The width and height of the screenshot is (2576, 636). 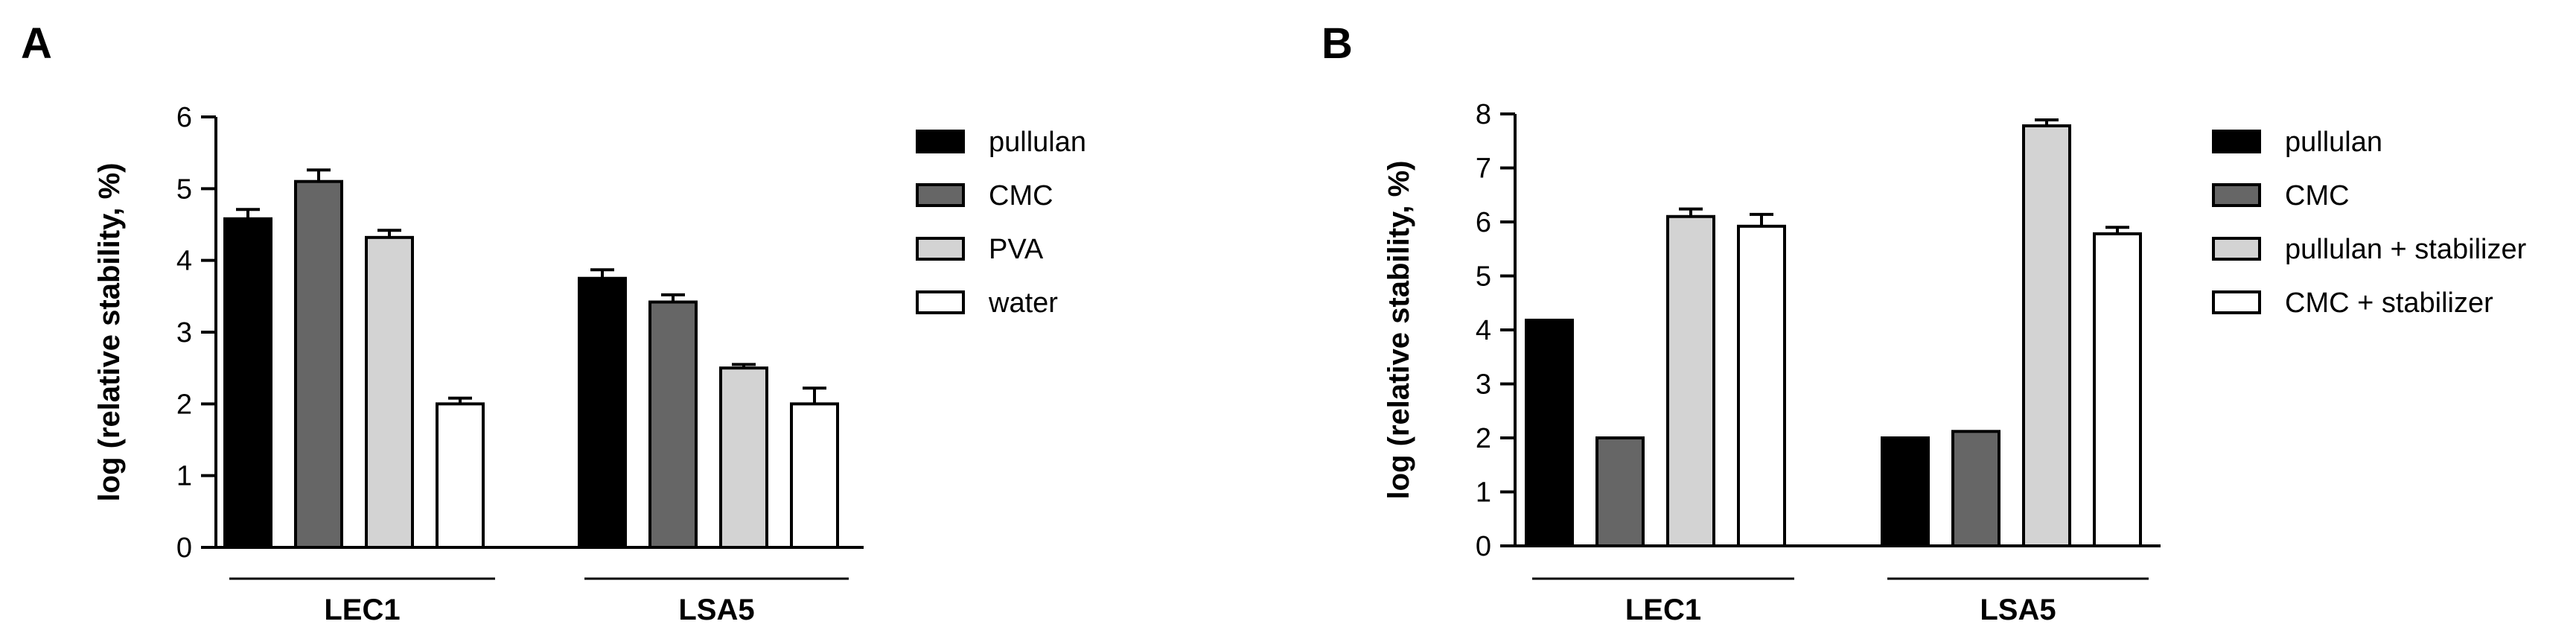 I want to click on y-tick-label: 7, so click(x=1483, y=169).